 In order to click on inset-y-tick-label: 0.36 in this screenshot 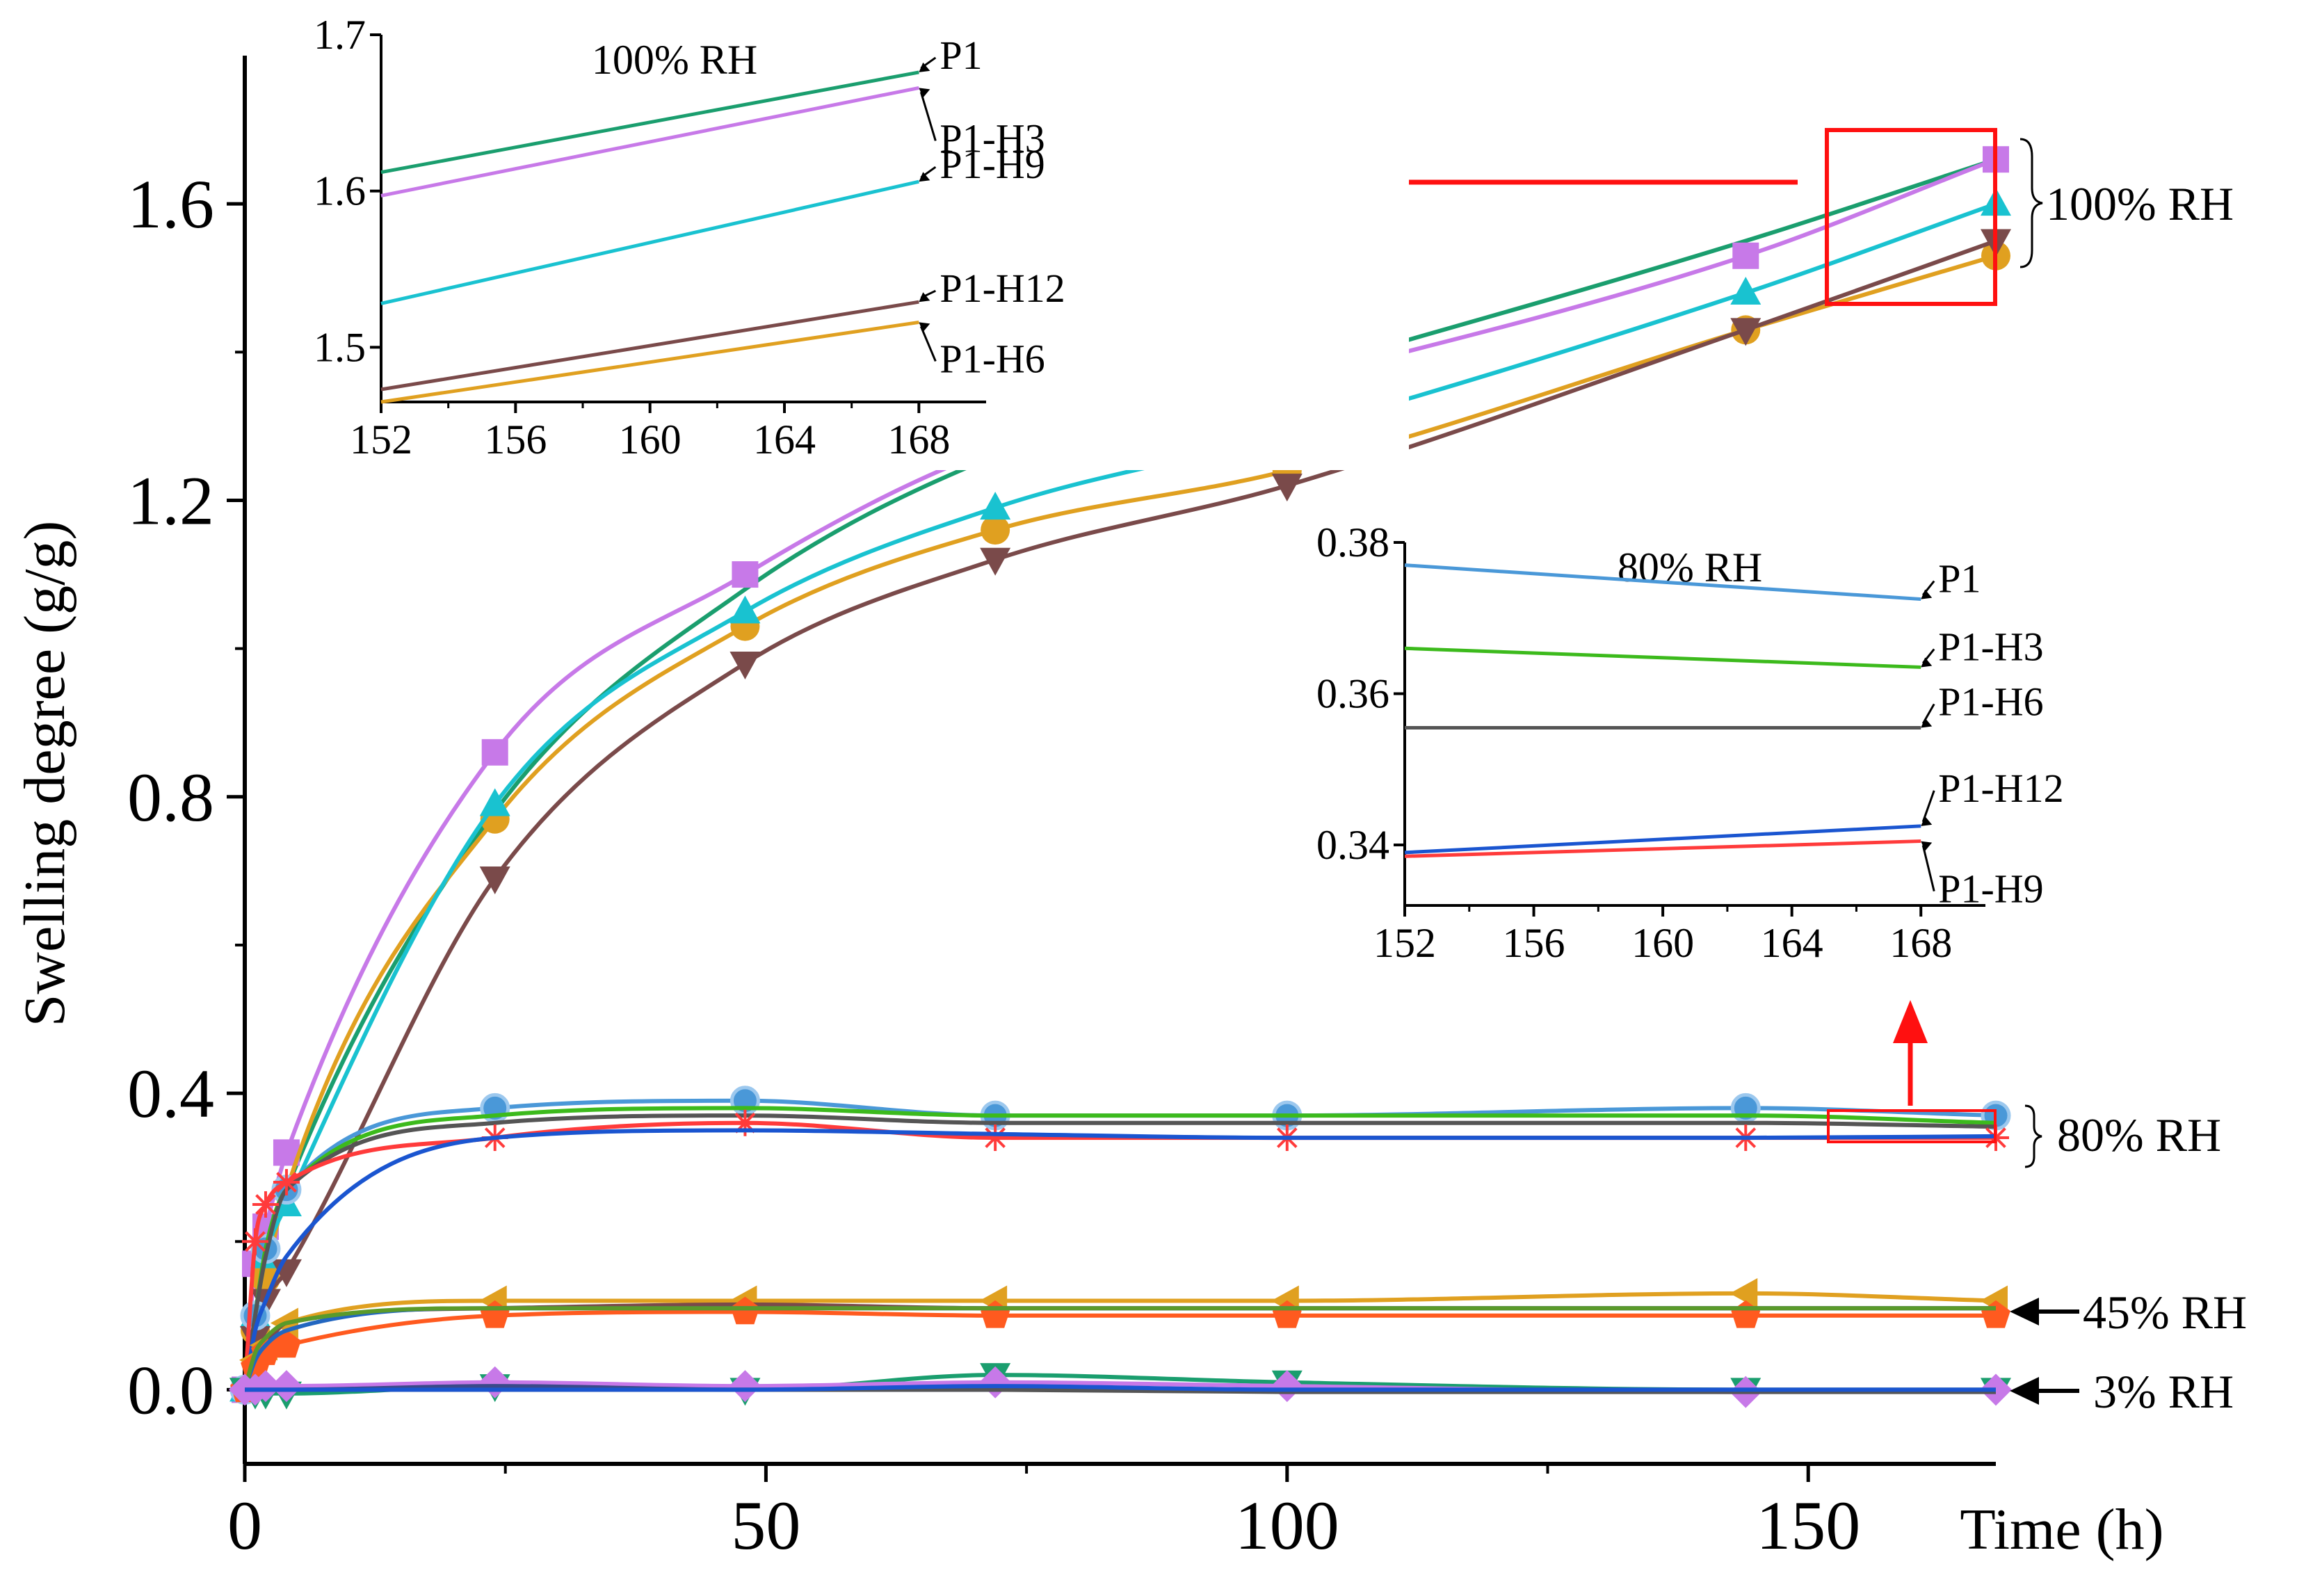, I will do `click(1353, 694)`.